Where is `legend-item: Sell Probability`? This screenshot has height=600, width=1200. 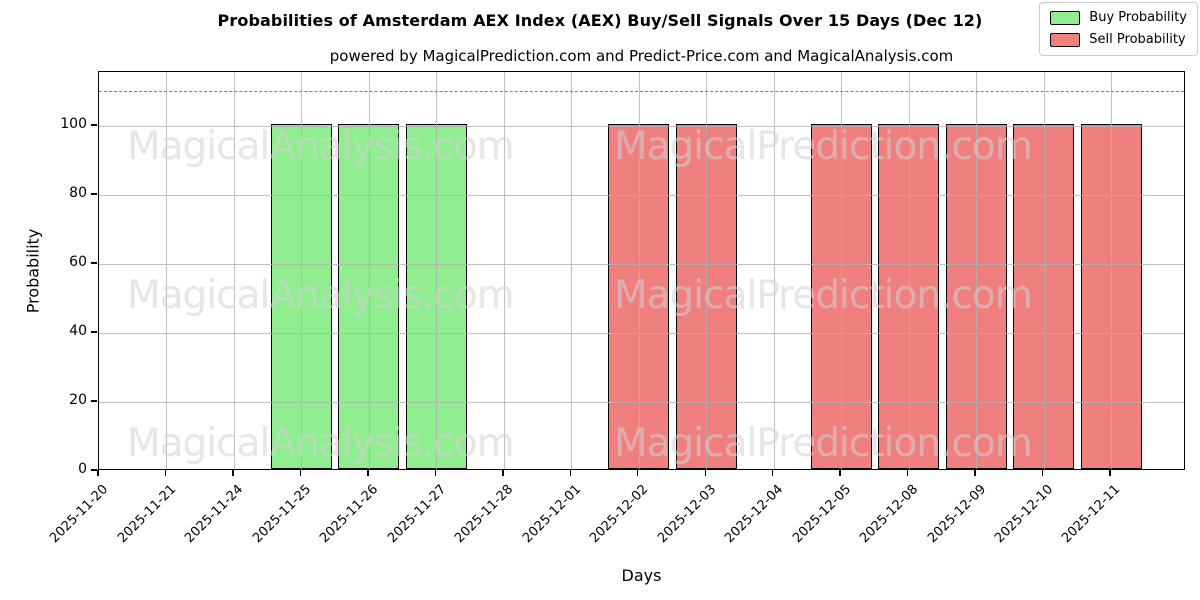 legend-item: Sell Probability is located at coordinates (1118, 39).